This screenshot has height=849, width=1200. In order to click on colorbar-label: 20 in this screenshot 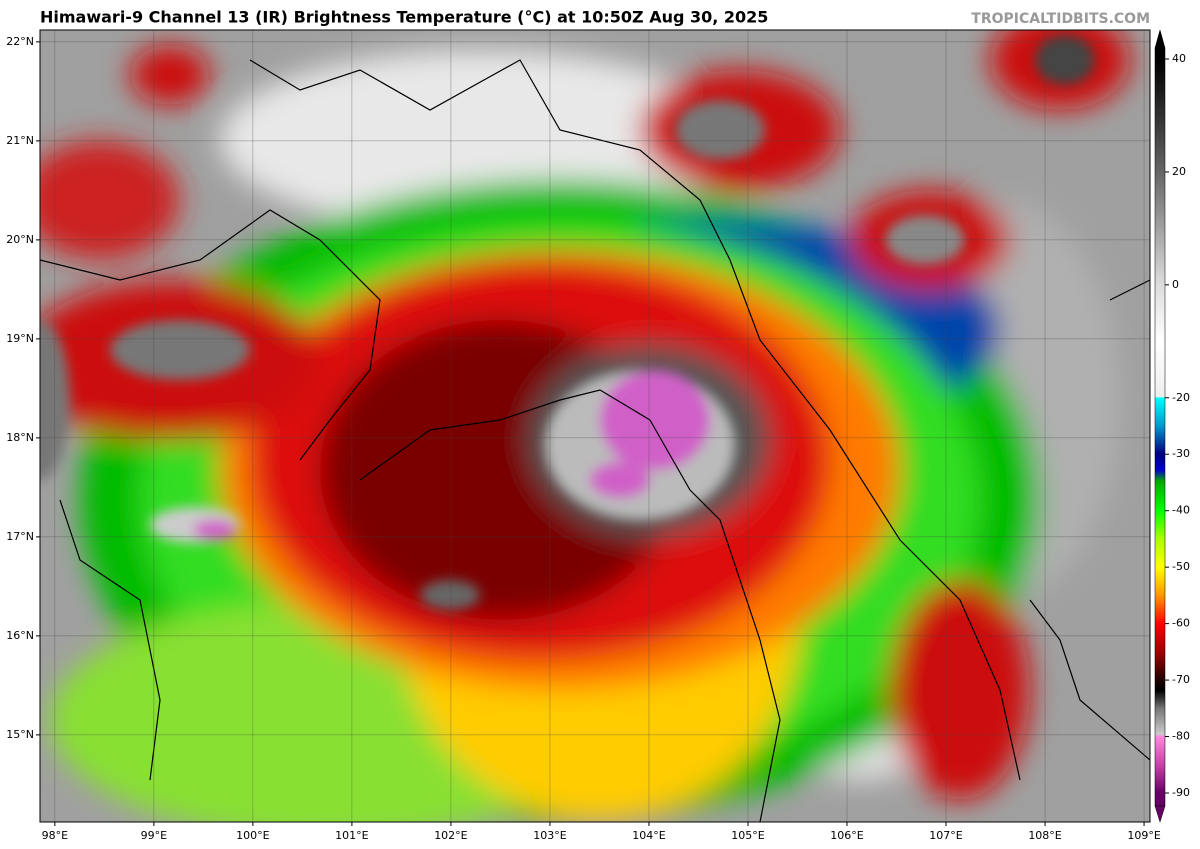, I will do `click(1179, 171)`.